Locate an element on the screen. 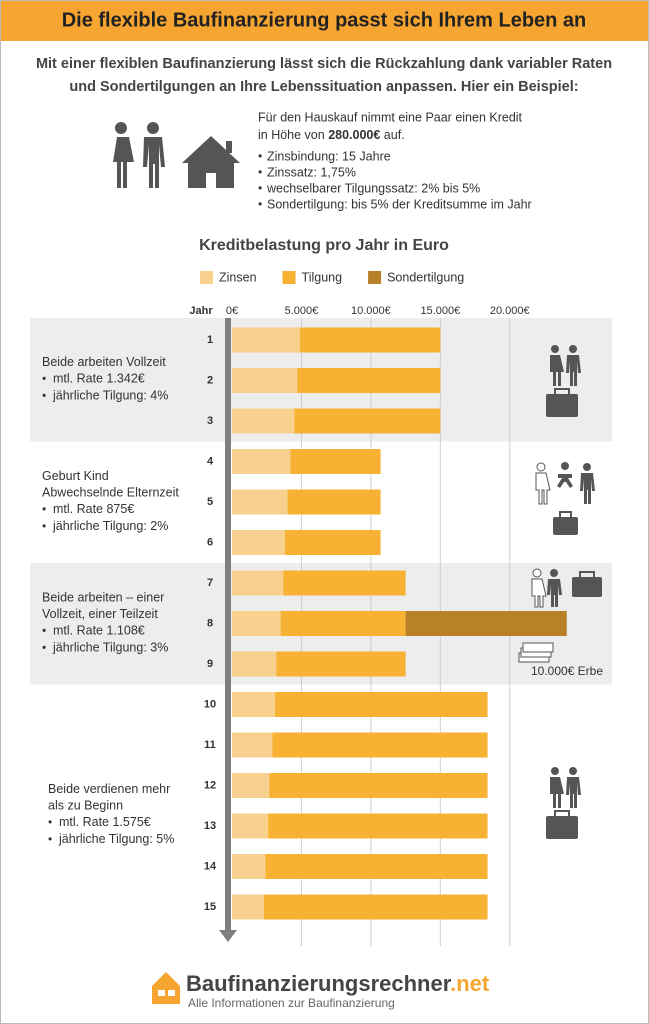 The image size is (649, 1024). example-text: auf. is located at coordinates (392, 135).